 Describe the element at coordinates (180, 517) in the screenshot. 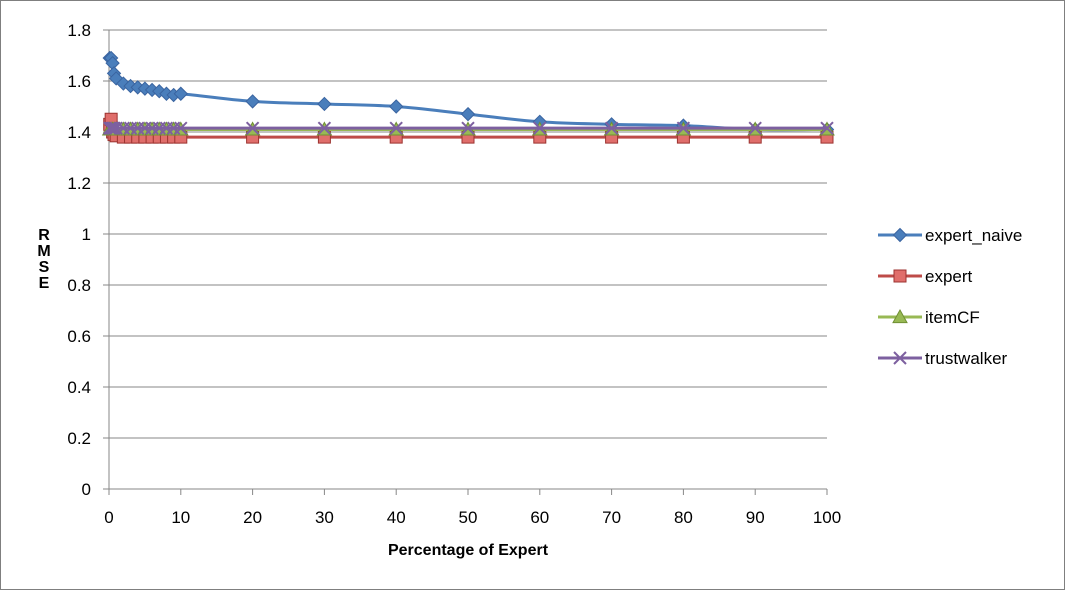

I see `x-tick-label: 10` at that location.